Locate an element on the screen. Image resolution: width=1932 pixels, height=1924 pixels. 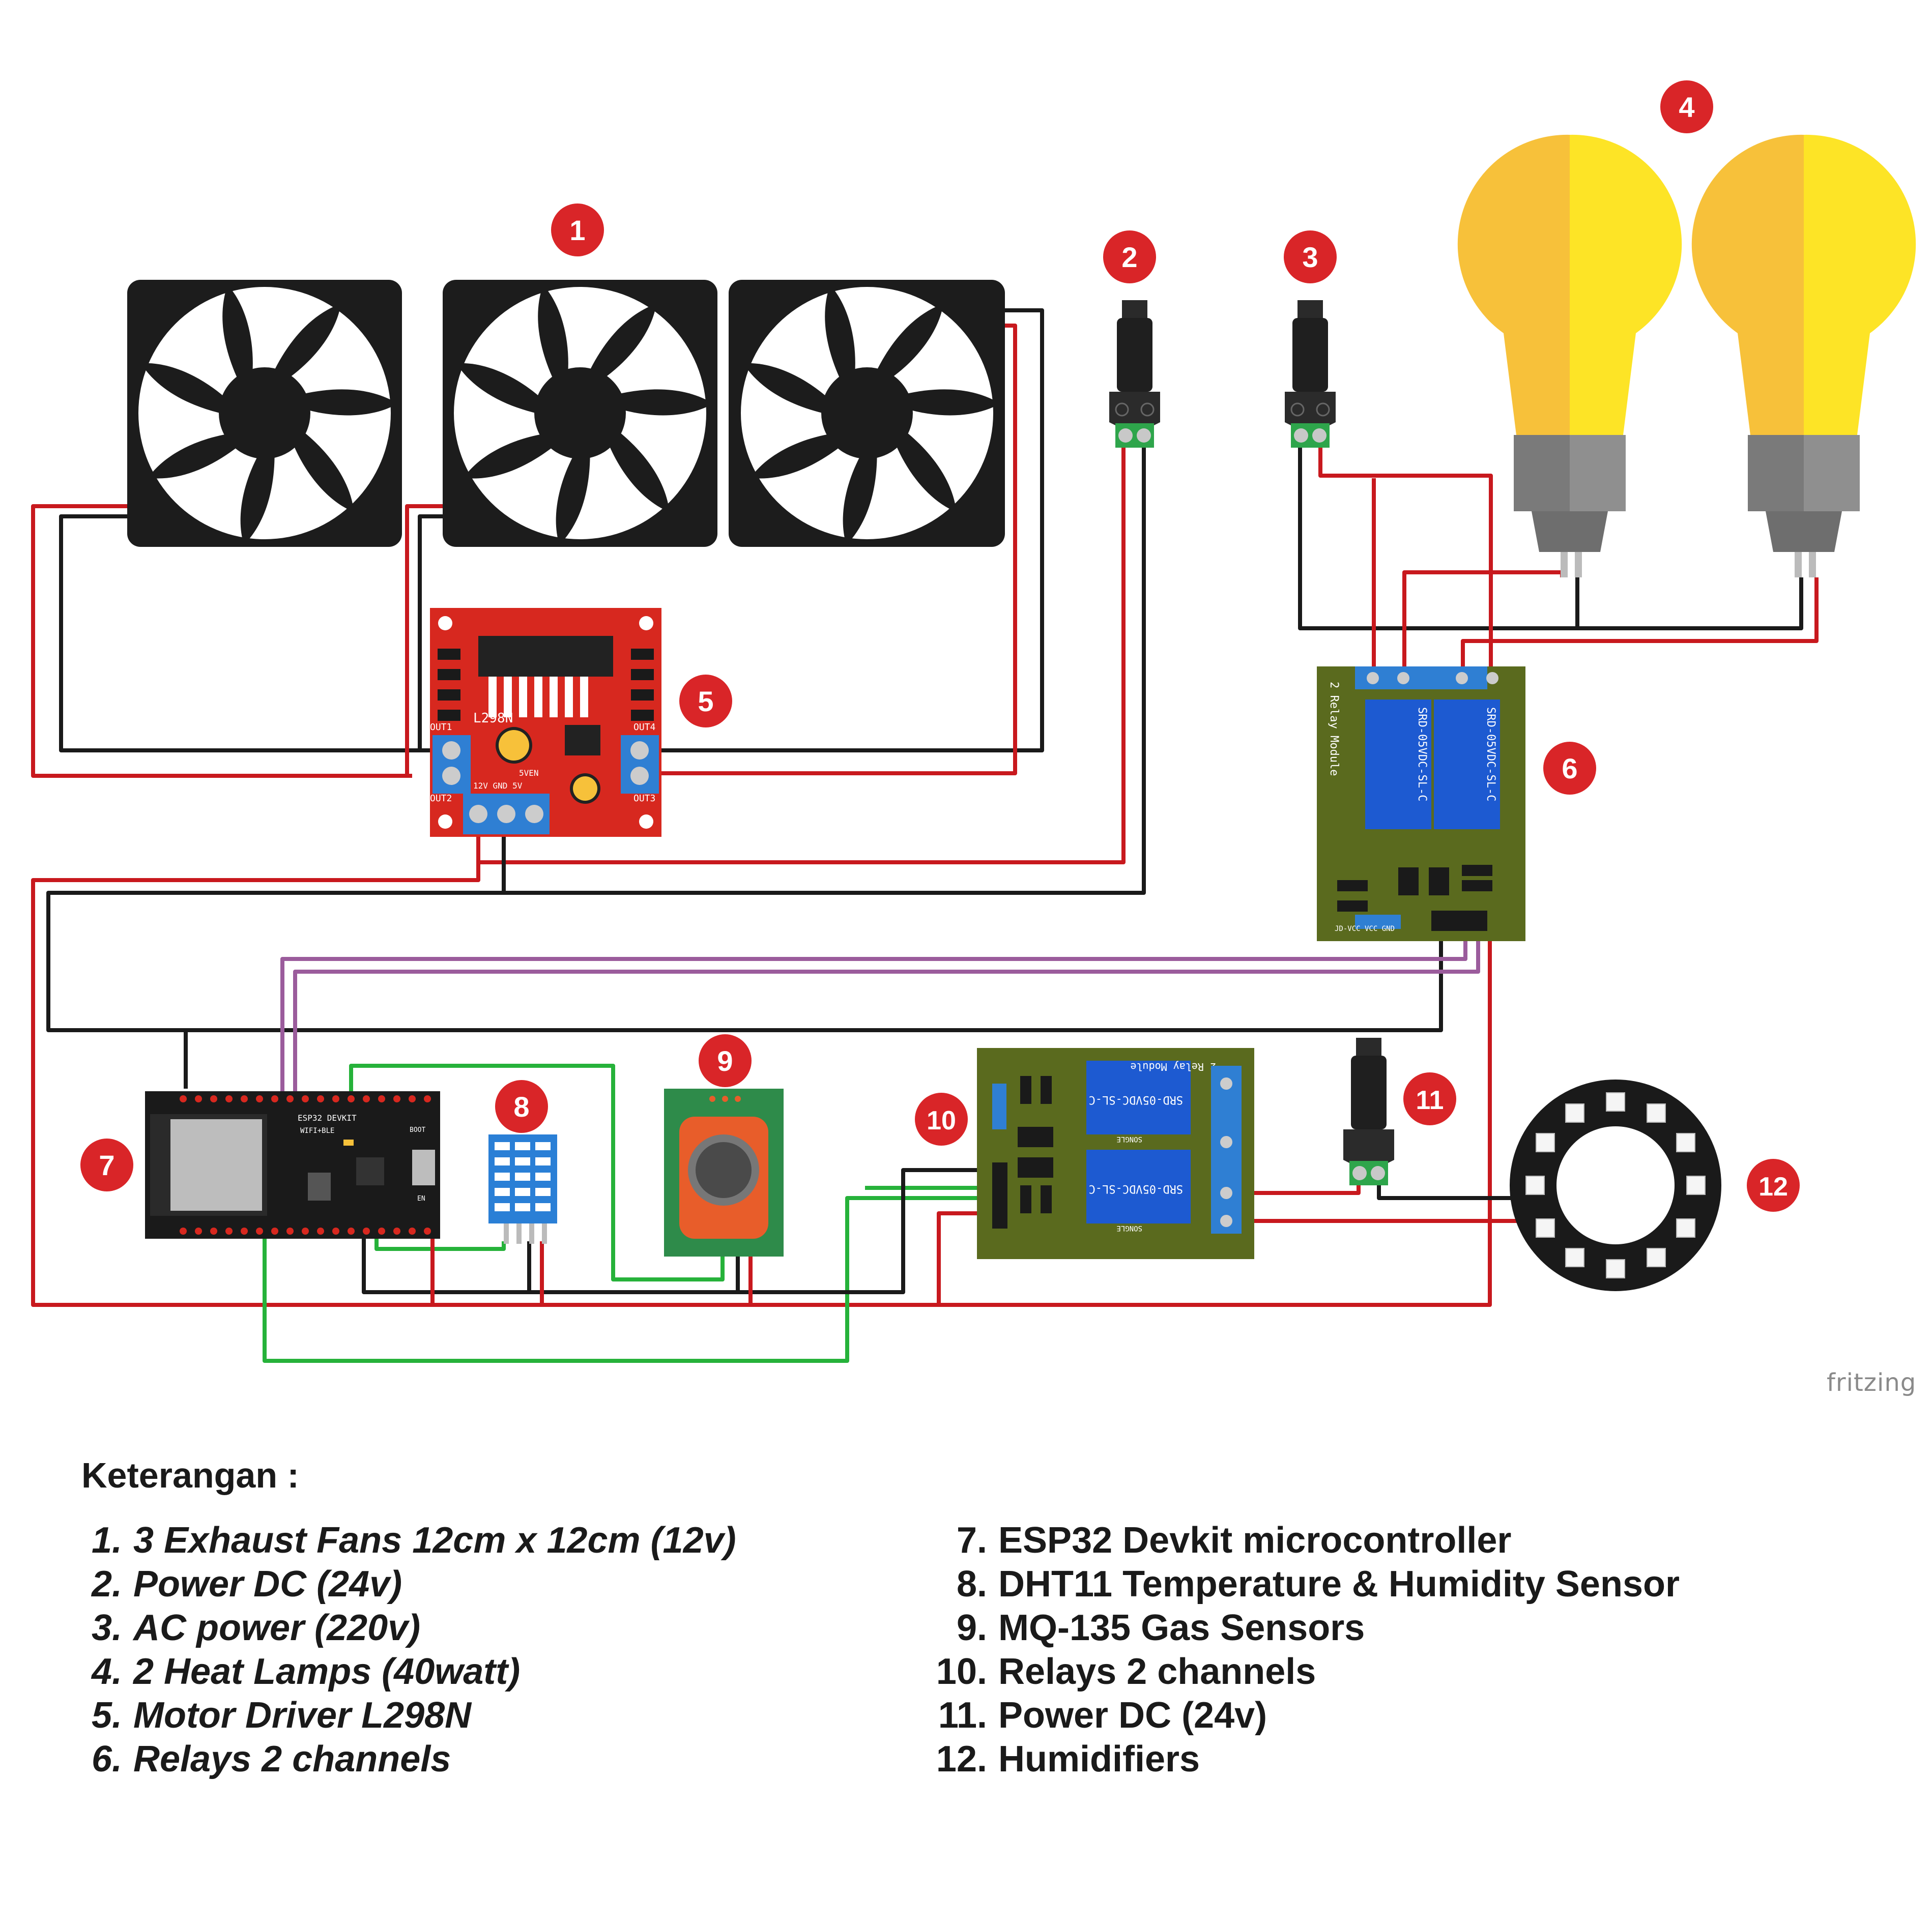
badge-1: 1 is located at coordinates (577, 229).